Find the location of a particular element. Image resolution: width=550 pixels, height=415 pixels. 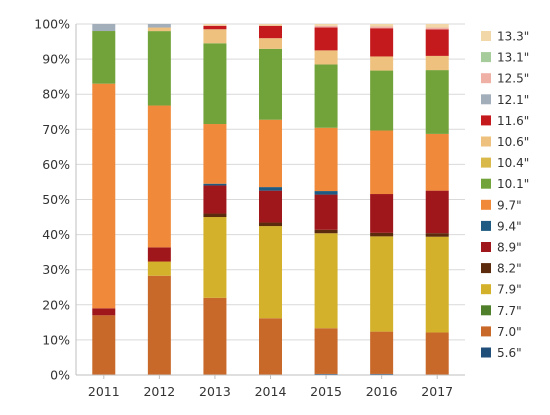

legend-label: 7.9" is located at coordinates (509, 290).